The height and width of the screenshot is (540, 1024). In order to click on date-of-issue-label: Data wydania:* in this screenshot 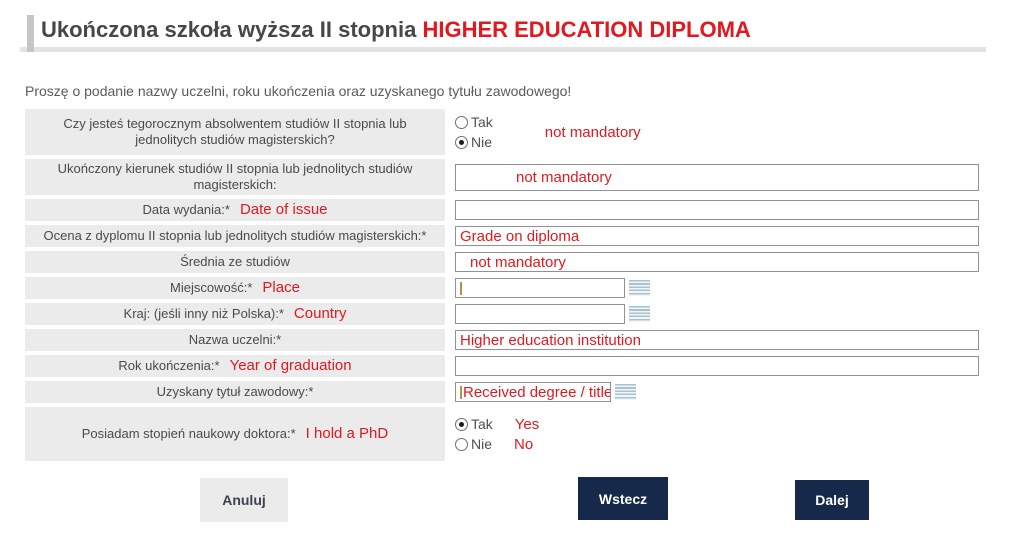, I will do `click(186, 209)`.